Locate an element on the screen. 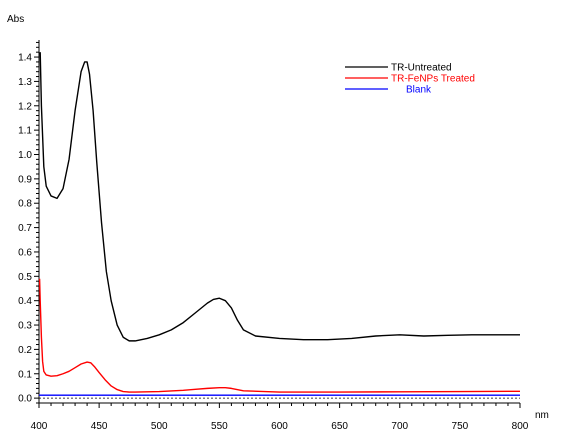 The image size is (563, 445). legend-label: TR-Untreated is located at coordinates (421, 68).